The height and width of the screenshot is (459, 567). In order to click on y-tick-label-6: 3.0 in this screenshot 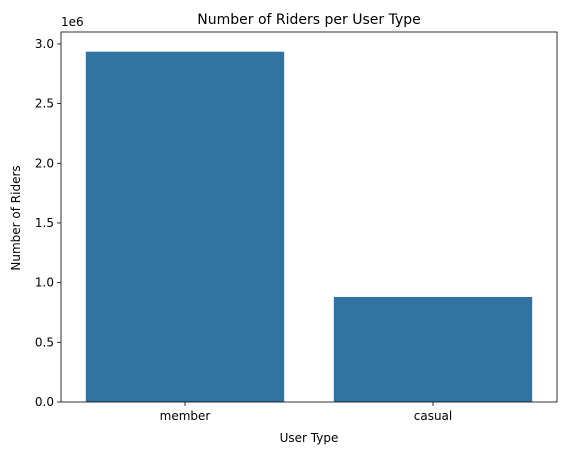, I will do `click(44, 44)`.